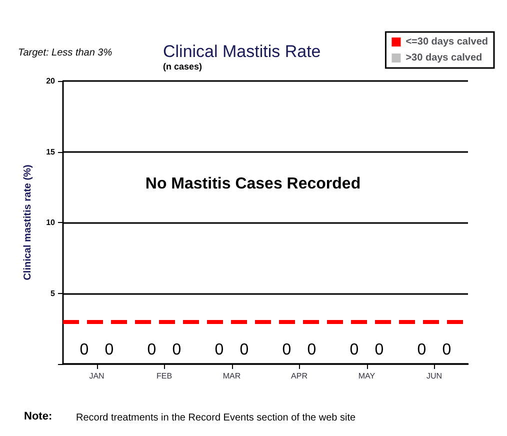  What do you see at coordinates (51, 151) in the screenshot?
I see `y-tick-label: 15` at bounding box center [51, 151].